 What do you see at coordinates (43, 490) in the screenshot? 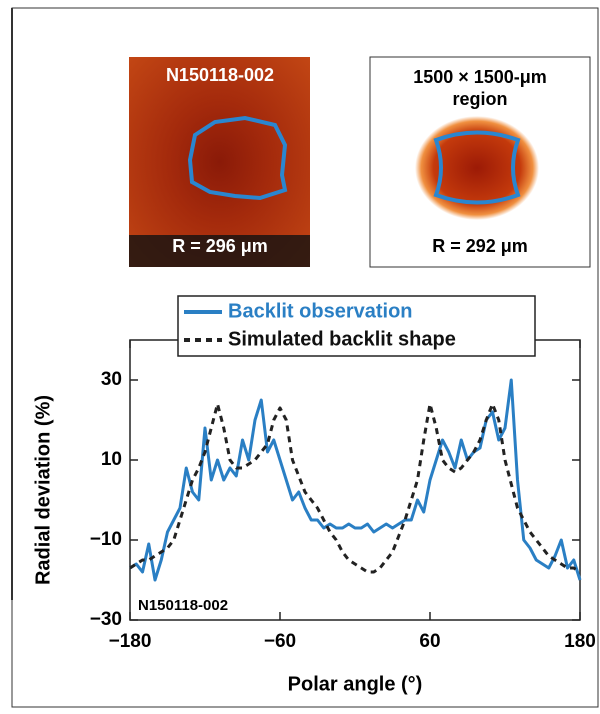
I see `y-axis-label: Radial deviation (%)` at bounding box center [43, 490].